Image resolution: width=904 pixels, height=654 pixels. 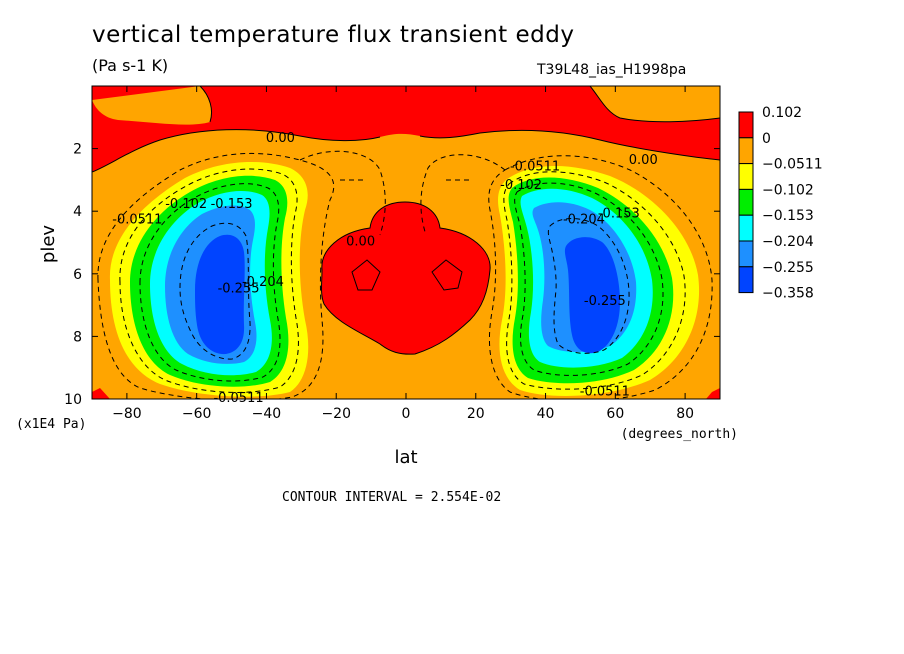 What do you see at coordinates (406, 129) in the screenshot?
I see `fill-top-red` at bounding box center [406, 129].